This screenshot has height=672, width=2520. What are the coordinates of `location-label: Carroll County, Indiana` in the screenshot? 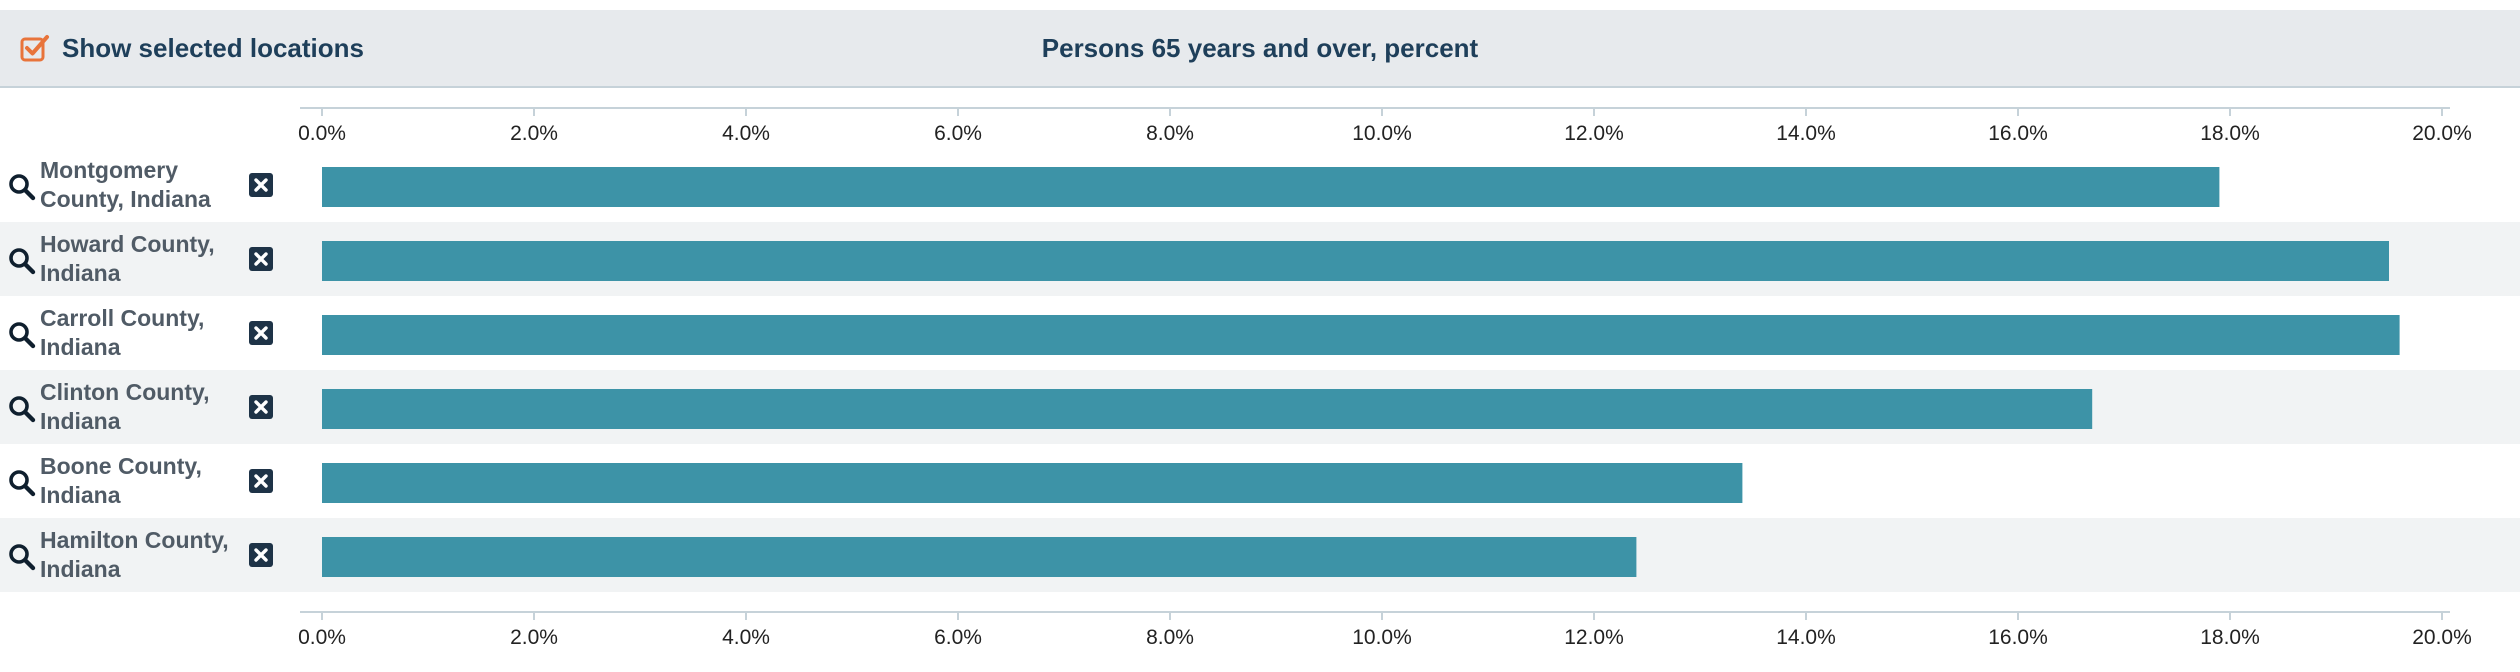 It's located at (140, 333).